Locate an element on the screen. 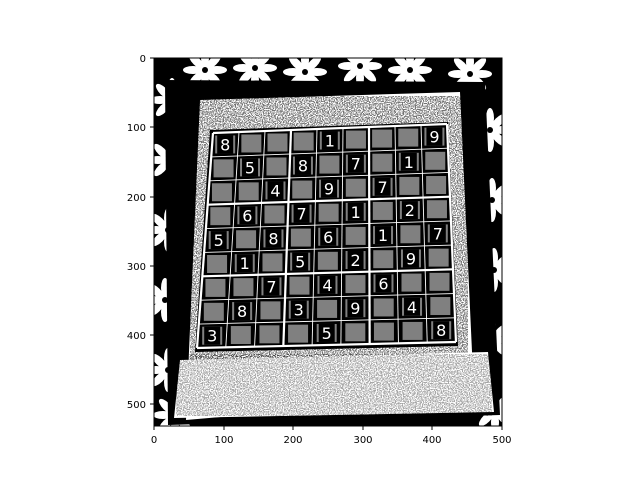 The width and height of the screenshot is (640, 480). y-tick-label: 100 is located at coordinates (136, 128).